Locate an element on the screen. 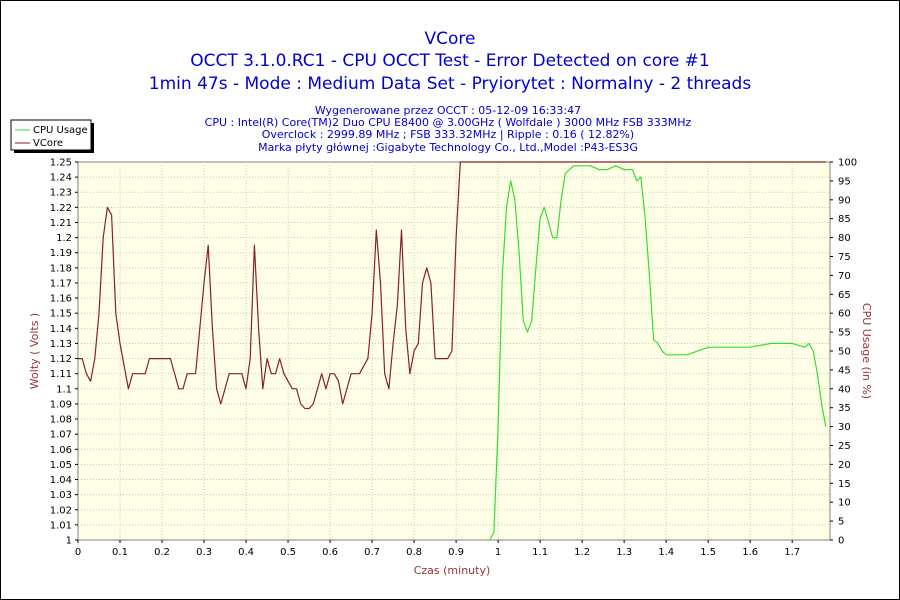 The height and width of the screenshot is (600, 900). y-left-tick-label: 1.12 is located at coordinates (61, 359).